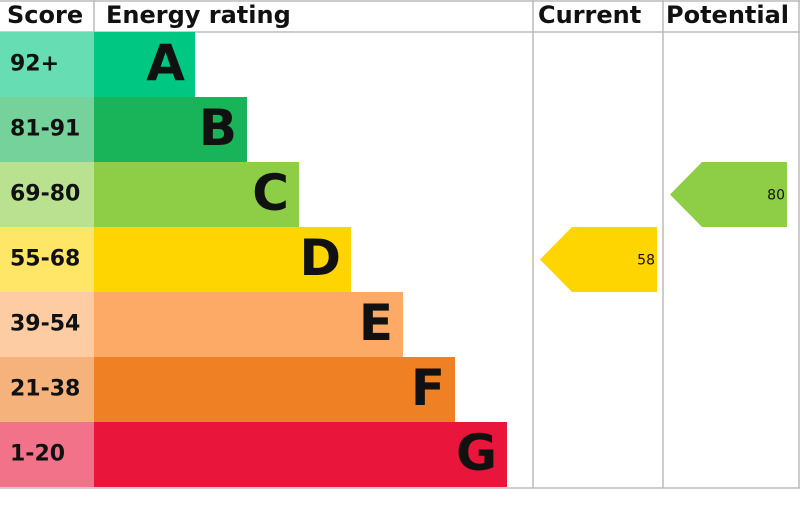 The image size is (800, 520). I want to click on score-label: 21-38, so click(45, 389).